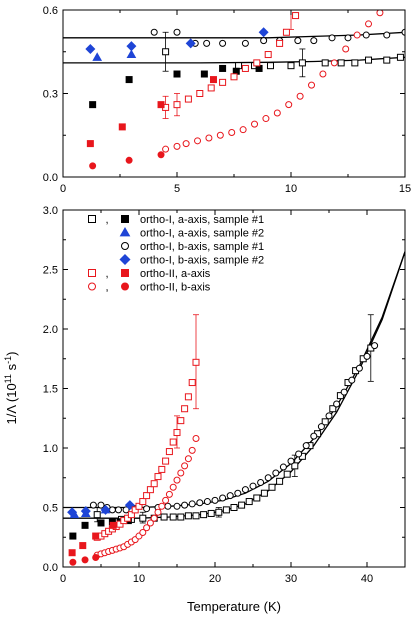 The width and height of the screenshot is (415, 617). What do you see at coordinates (11, 387) in the screenshot?
I see `y-axis-label: 1/Λ (1011 s-1)` at bounding box center [11, 387].